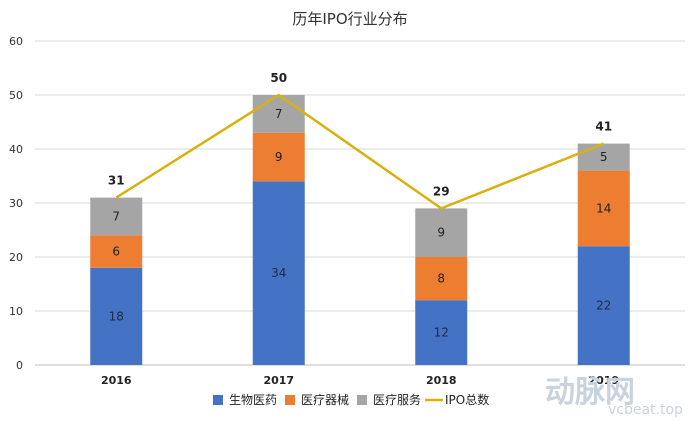 The width and height of the screenshot is (700, 421). I want to click on y-tick-label: 40, so click(16, 149).